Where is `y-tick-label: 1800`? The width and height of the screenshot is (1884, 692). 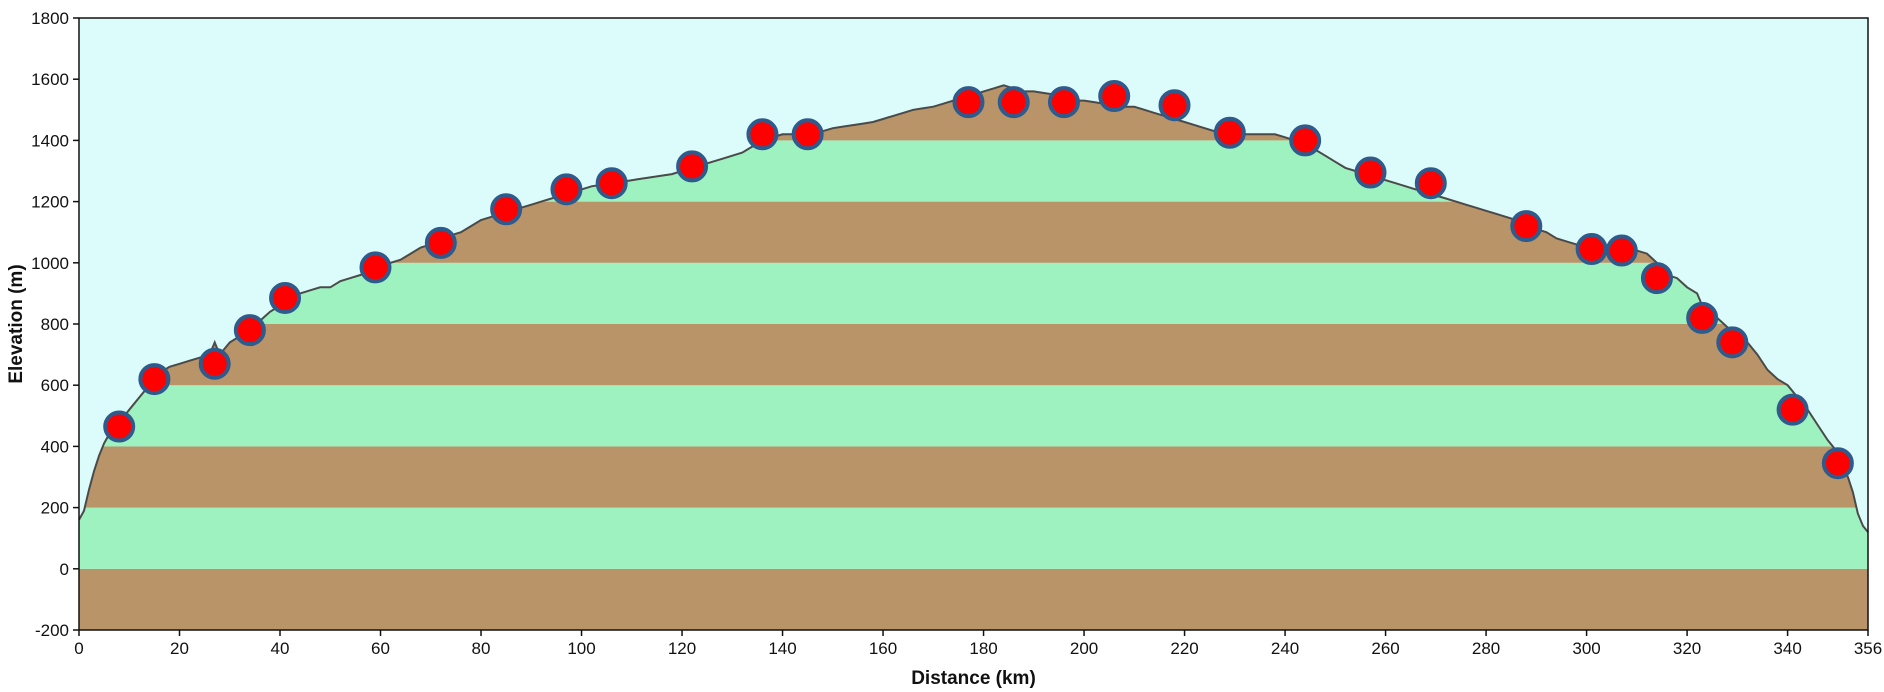 y-tick-label: 1800 is located at coordinates (50, 18).